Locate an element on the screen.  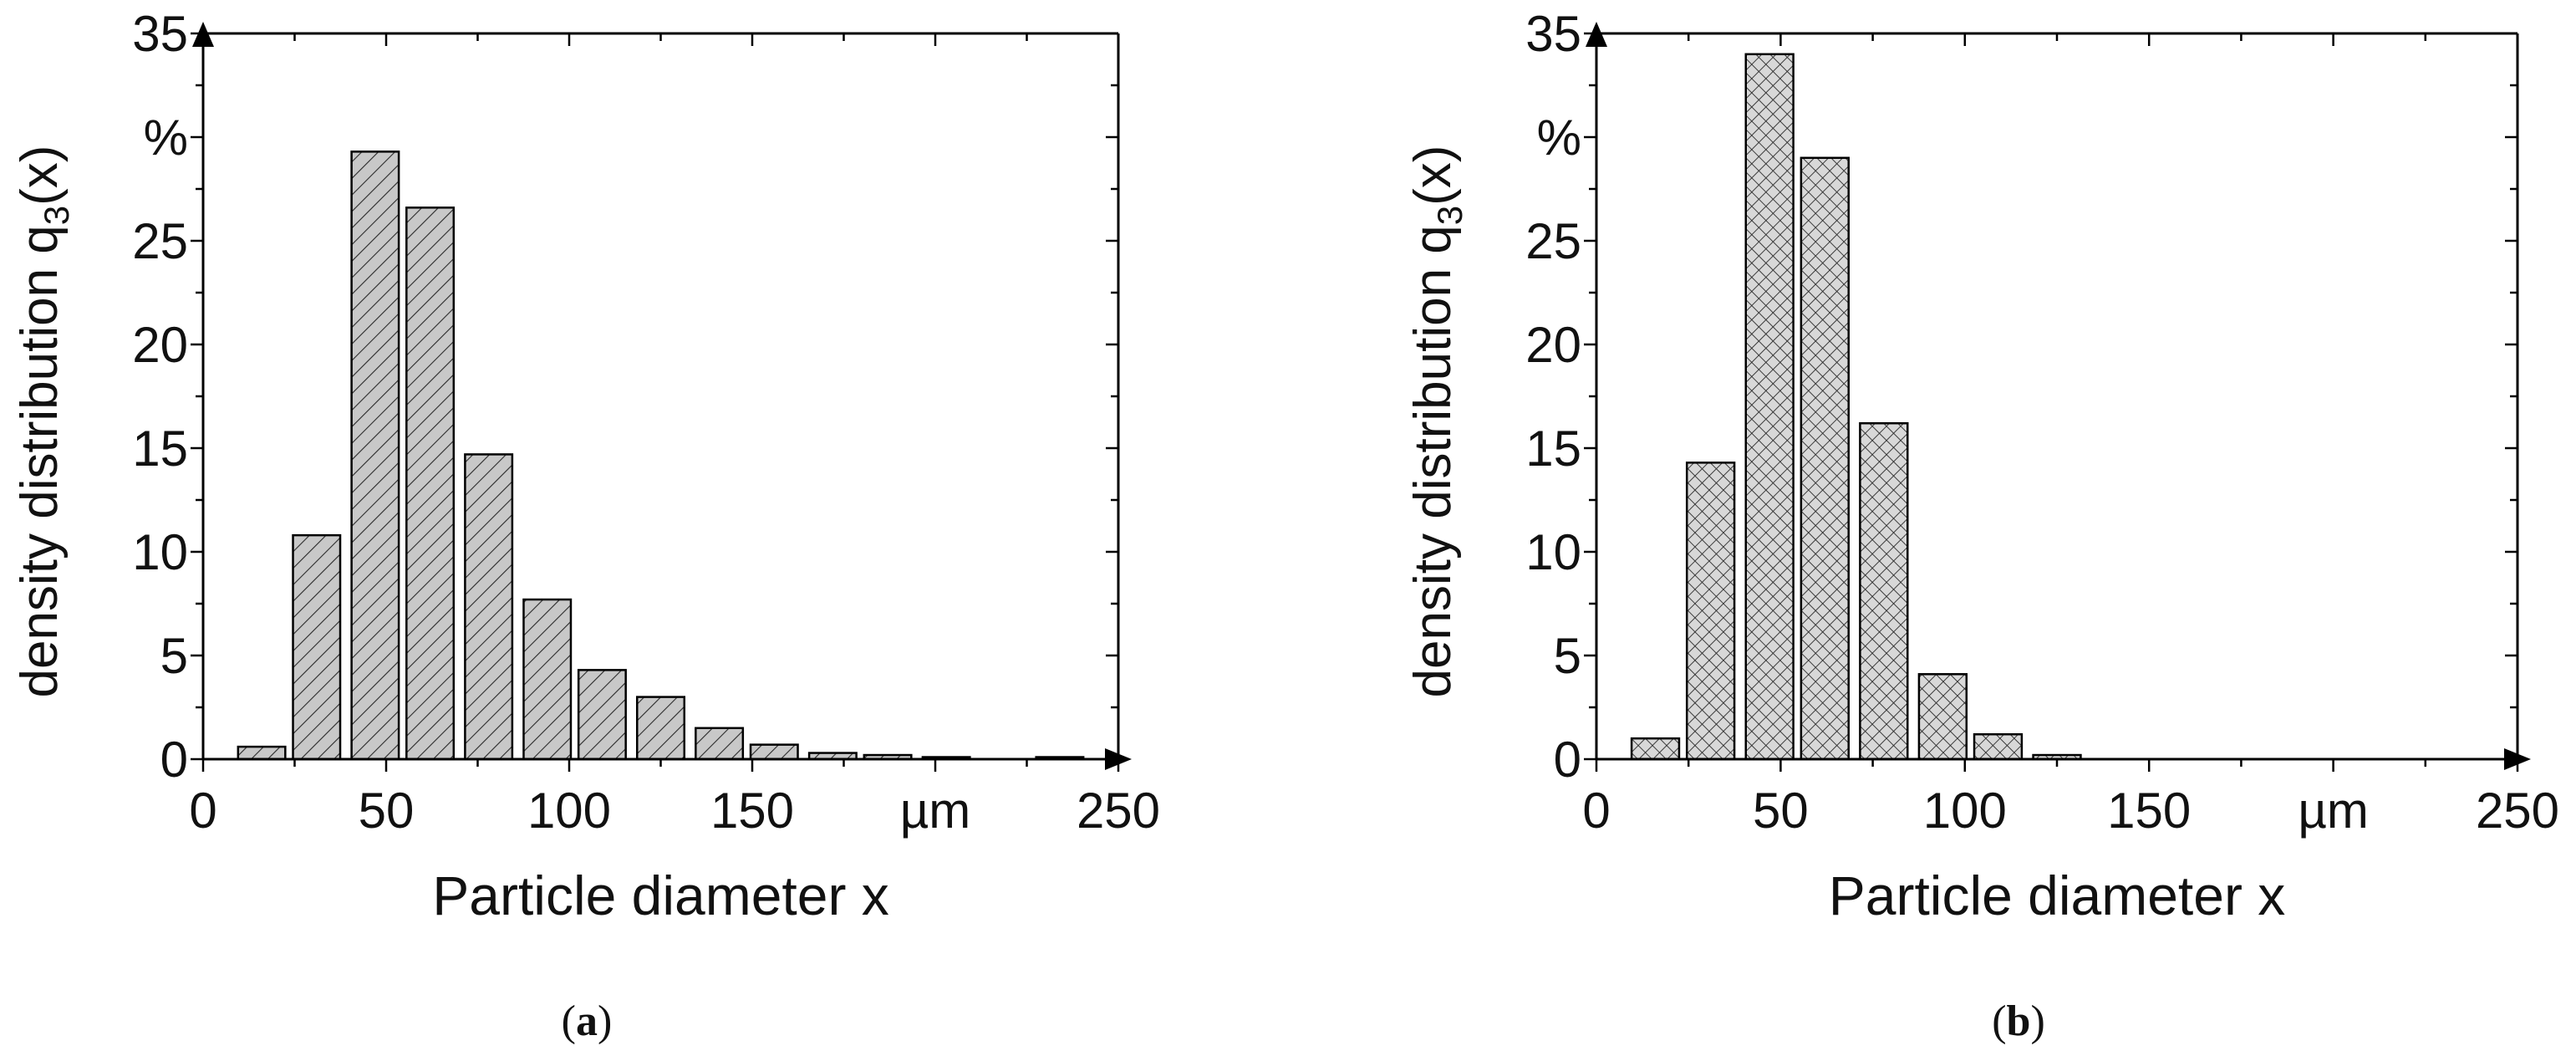
y-unit-b: % is located at coordinates (1559, 138).